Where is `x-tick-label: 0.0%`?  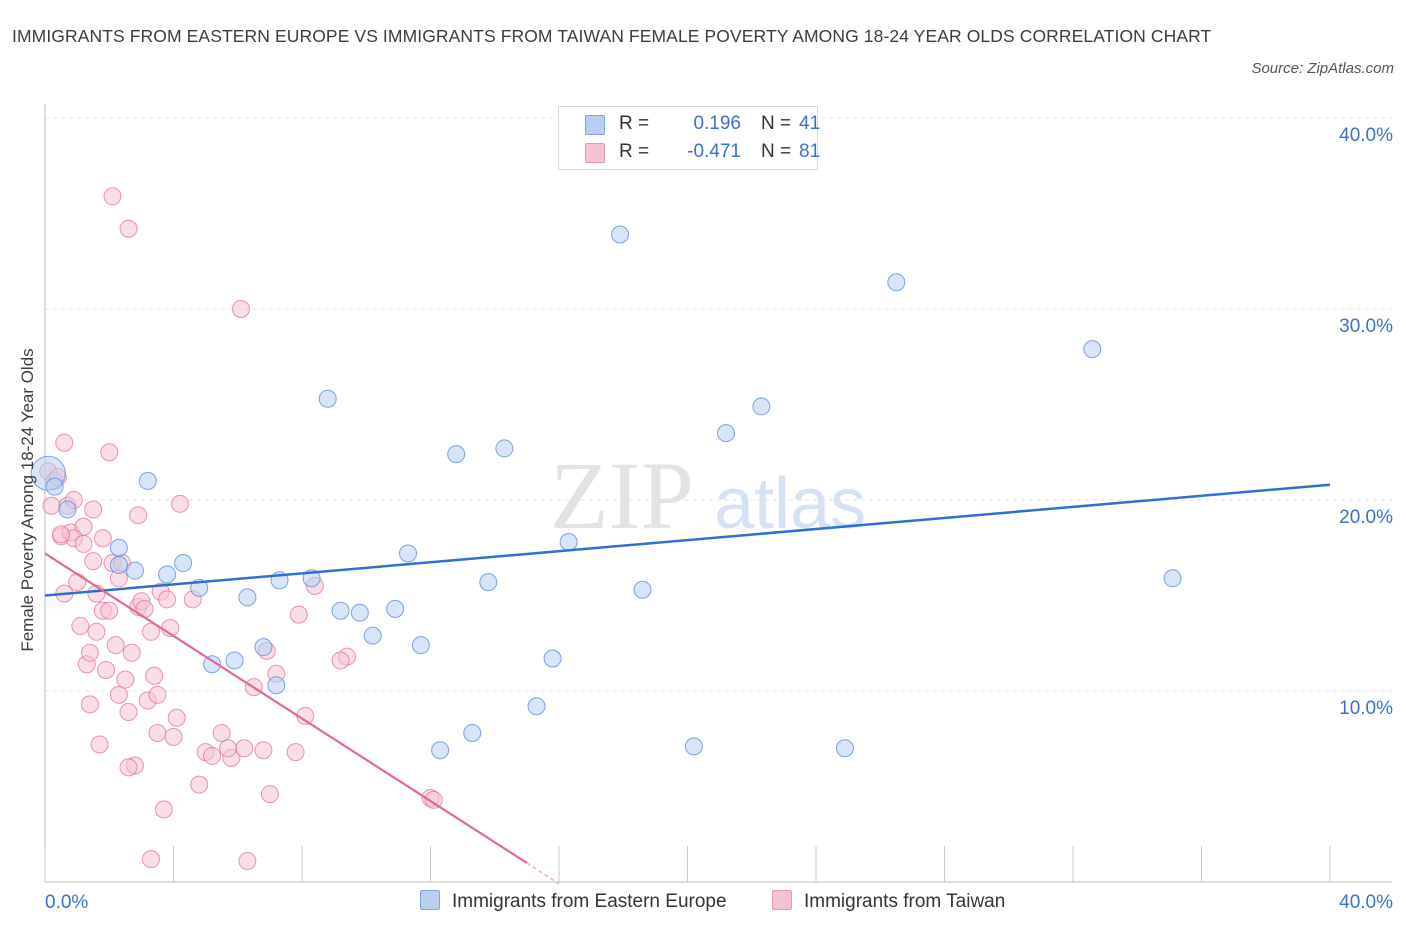 x-tick-label: 0.0% is located at coordinates (66, 902).